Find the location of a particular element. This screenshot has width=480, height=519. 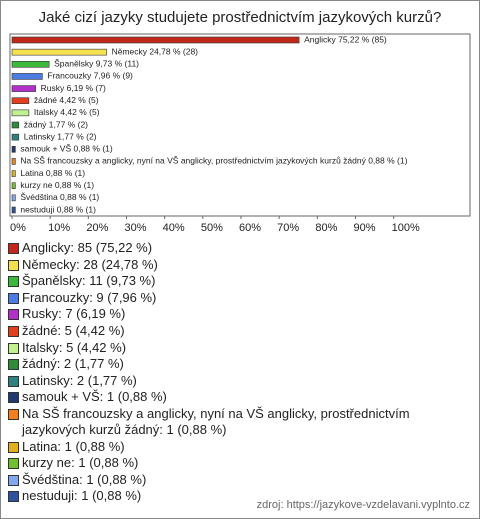

legend-label: Švédština: 1 (0,88 %) is located at coordinates (84, 479).